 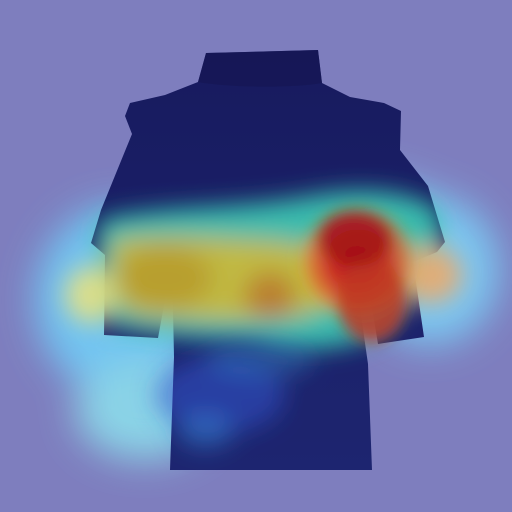 I want to click on heatmap-hot-region, so click(x=358, y=273).